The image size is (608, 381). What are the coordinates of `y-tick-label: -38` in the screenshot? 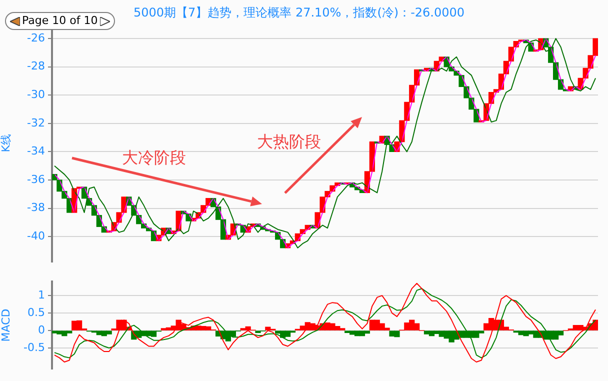 It's located at (36, 207).